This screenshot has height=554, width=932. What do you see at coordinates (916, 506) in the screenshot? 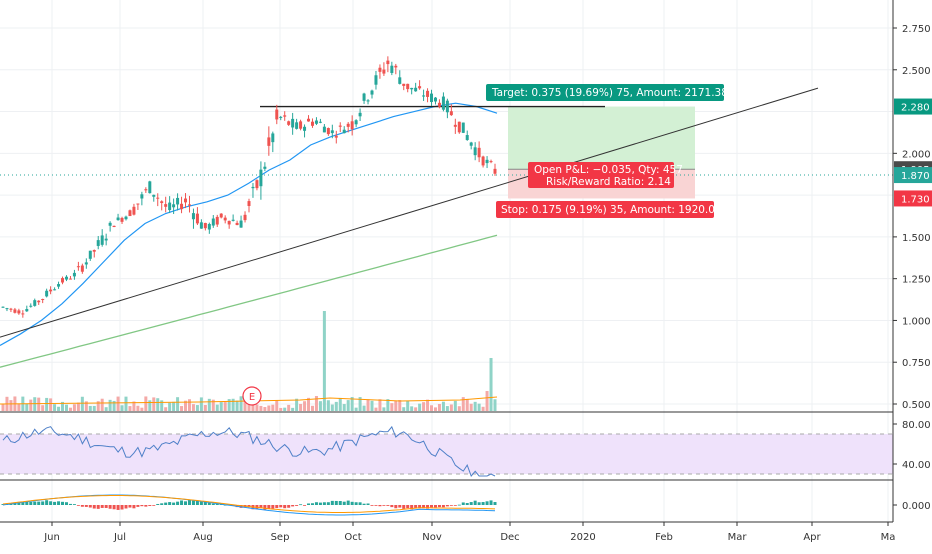
I see `macd-tick-label: 0.000` at bounding box center [916, 506].